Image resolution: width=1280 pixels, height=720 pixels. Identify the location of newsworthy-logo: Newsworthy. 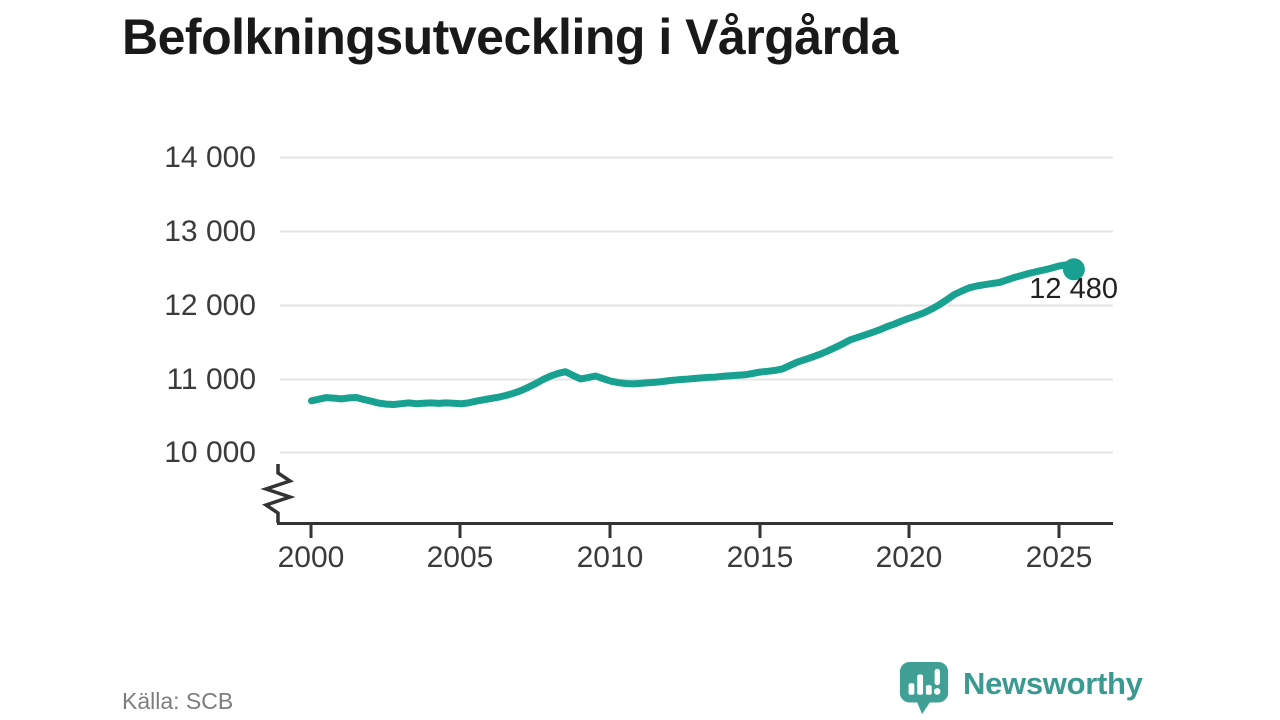
(1020, 689).